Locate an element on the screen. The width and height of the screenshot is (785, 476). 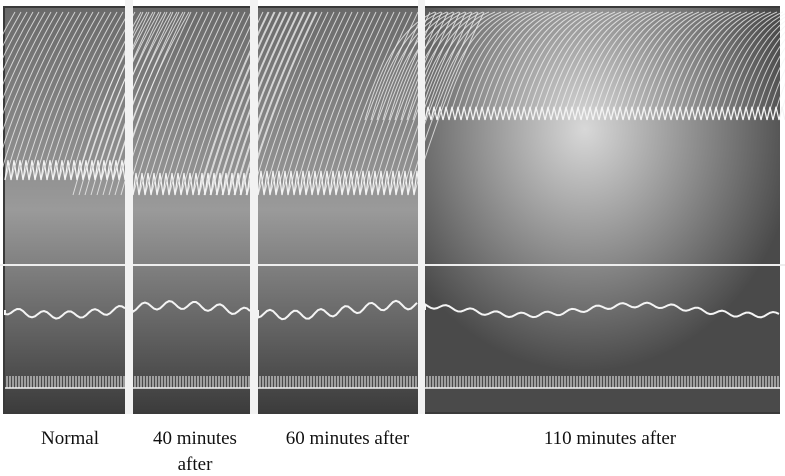
caption: 40 minutes after is located at coordinates (195, 451).